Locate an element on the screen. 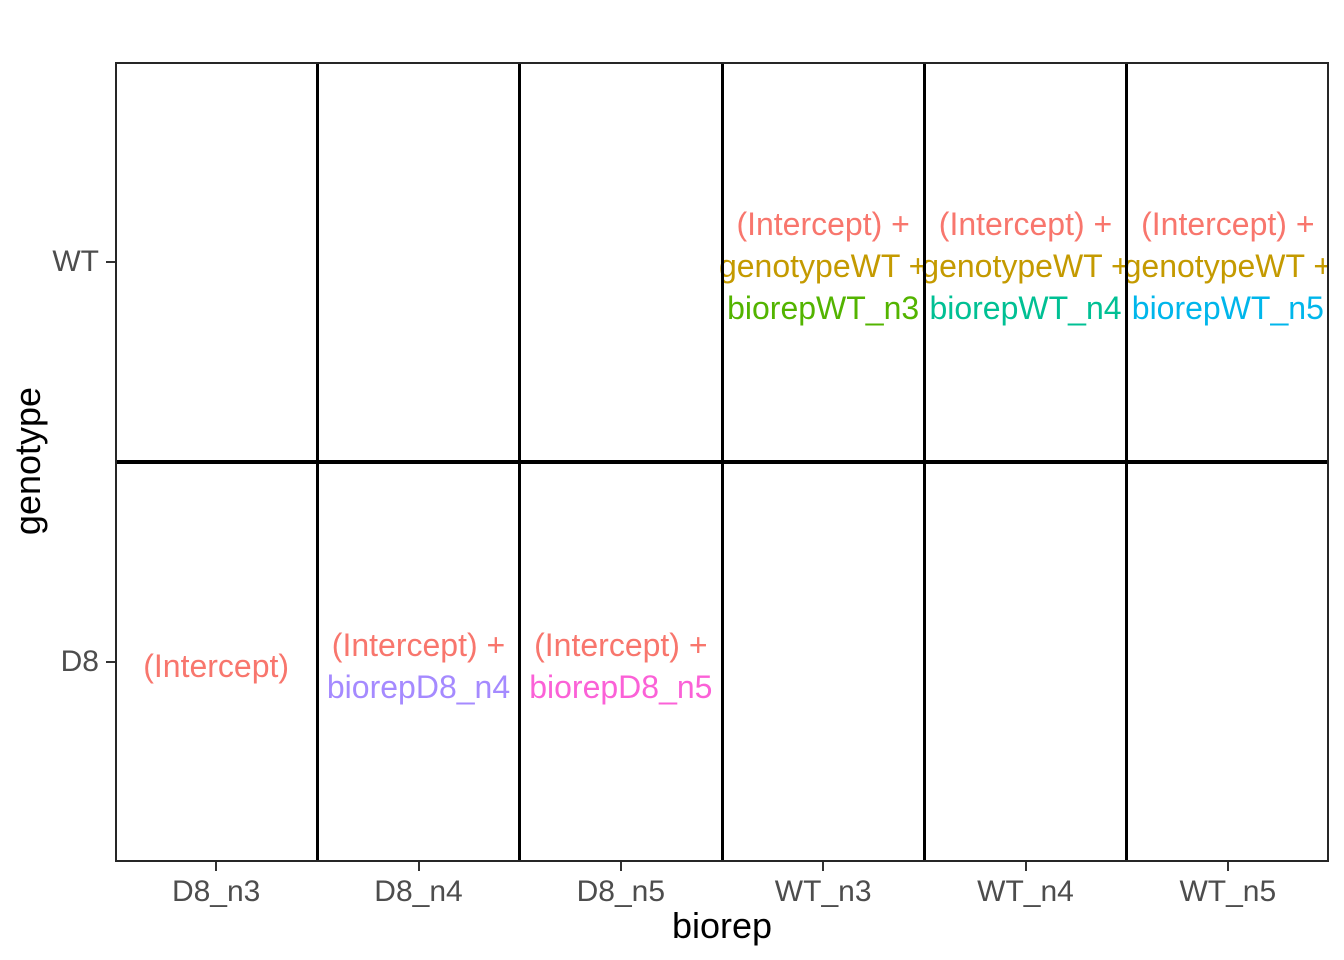 The image size is (1344, 960). y-axis-tick-label: WT is located at coordinates (75, 261).